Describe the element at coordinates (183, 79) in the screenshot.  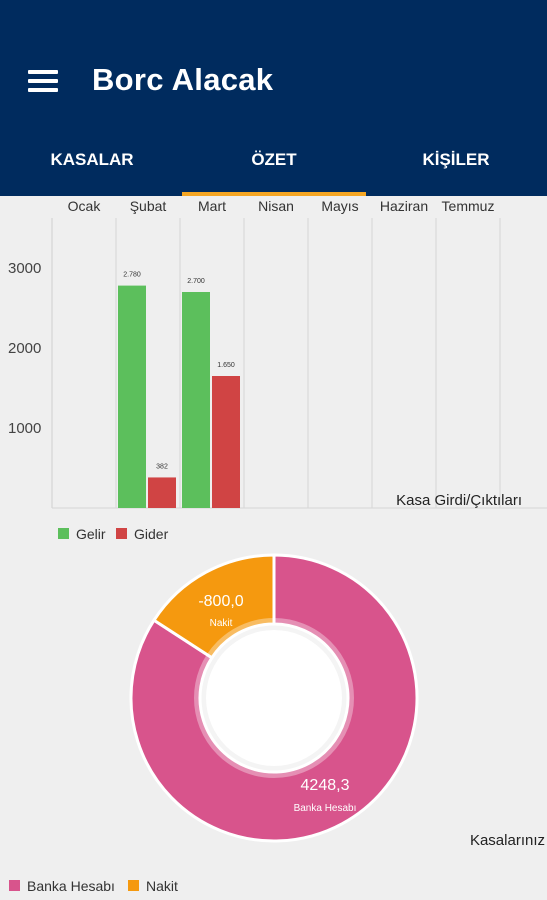
I see `app-title: Borc Alacak` at that location.